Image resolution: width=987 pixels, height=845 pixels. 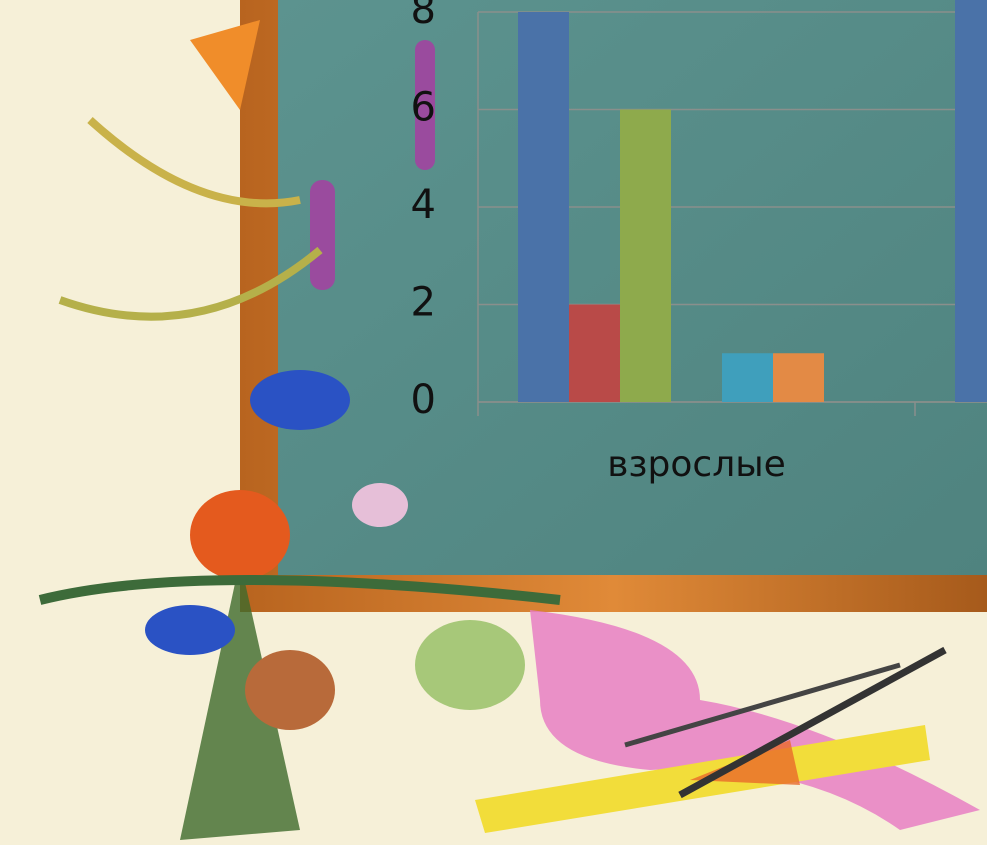 What do you see at coordinates (423, 16) in the screenshot?
I see `y-tick-label: 8` at bounding box center [423, 16].